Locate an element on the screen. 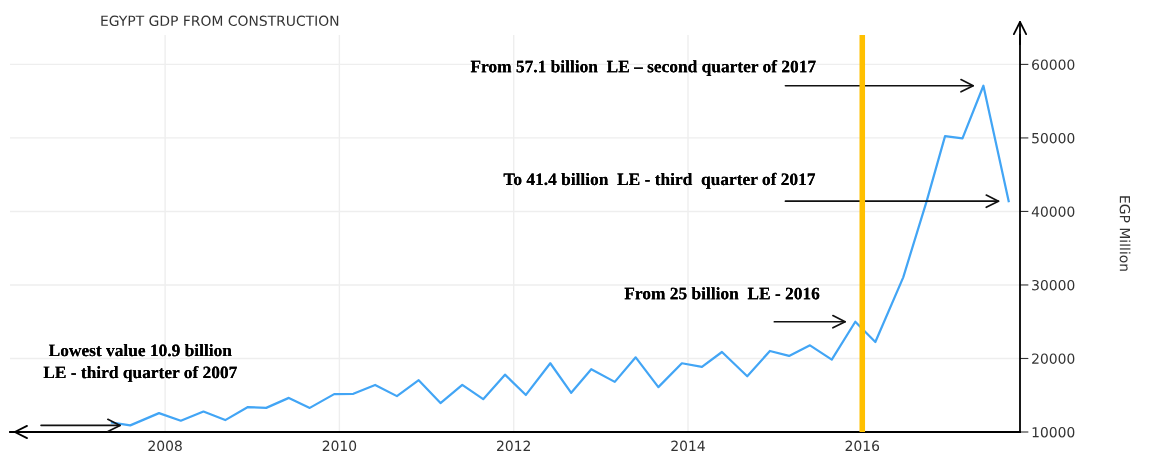  annotation: Lowest value 10.9 billion LE - third quarter of 2007 is located at coordinates (140, 363).